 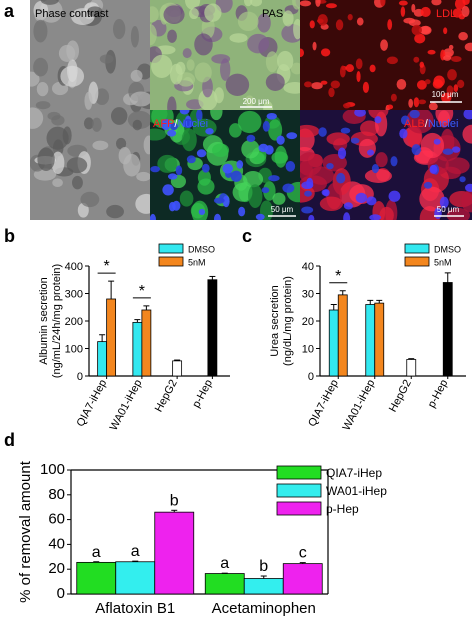 I want to click on panel-letter-b: b, so click(x=9, y=236).